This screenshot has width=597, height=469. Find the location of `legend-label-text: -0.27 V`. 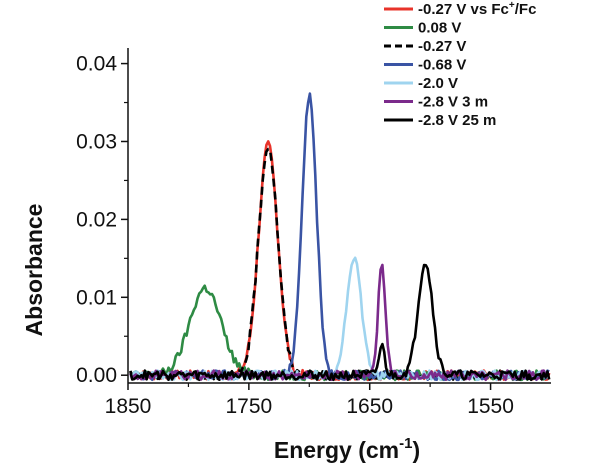

legend-label-text: -0.27 V is located at coordinates (442, 46).